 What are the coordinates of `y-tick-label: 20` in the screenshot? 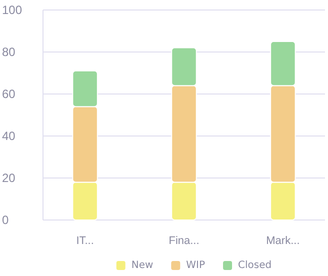 It's located at (9, 177).